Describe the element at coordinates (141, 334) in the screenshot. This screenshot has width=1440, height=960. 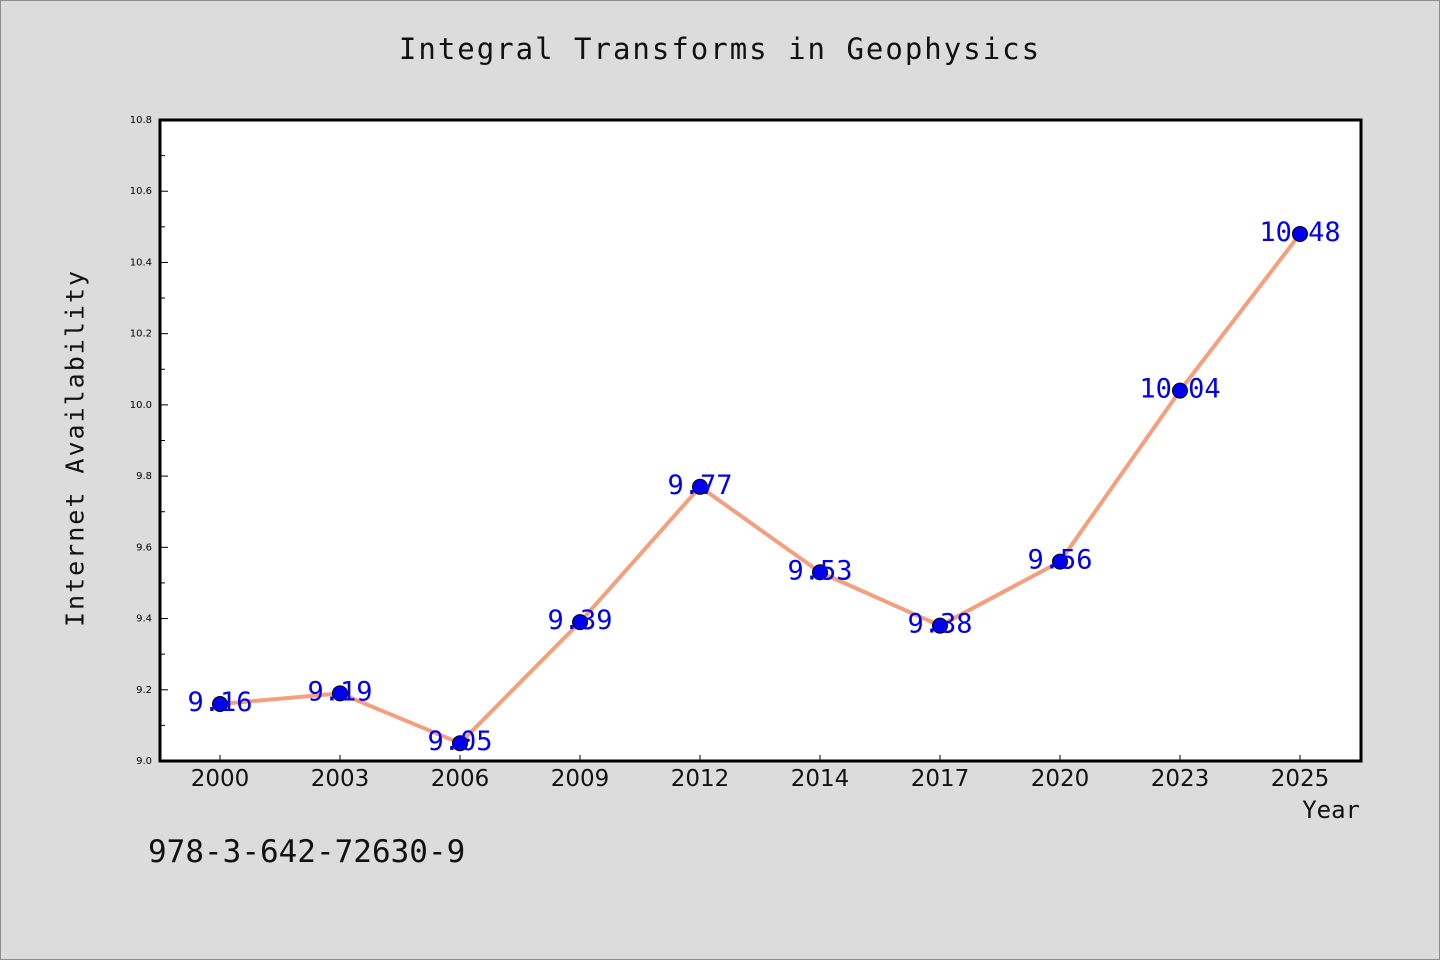
I see `y-tick-label: 10.2` at that location.